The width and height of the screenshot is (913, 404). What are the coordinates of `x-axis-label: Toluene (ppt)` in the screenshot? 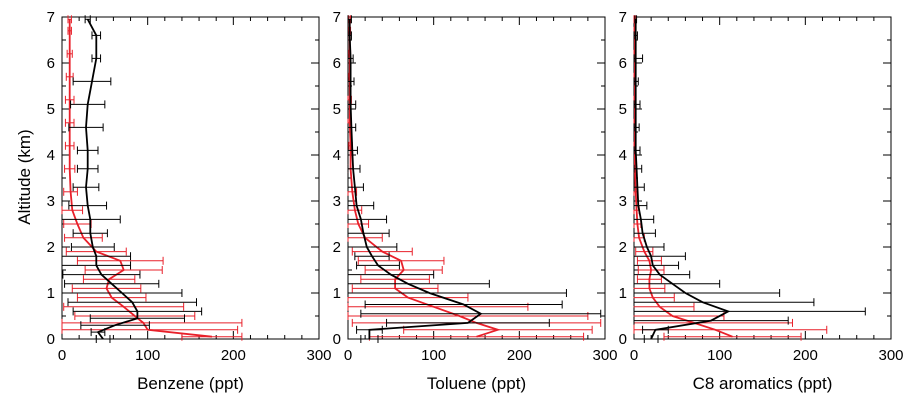 It's located at (476, 383).